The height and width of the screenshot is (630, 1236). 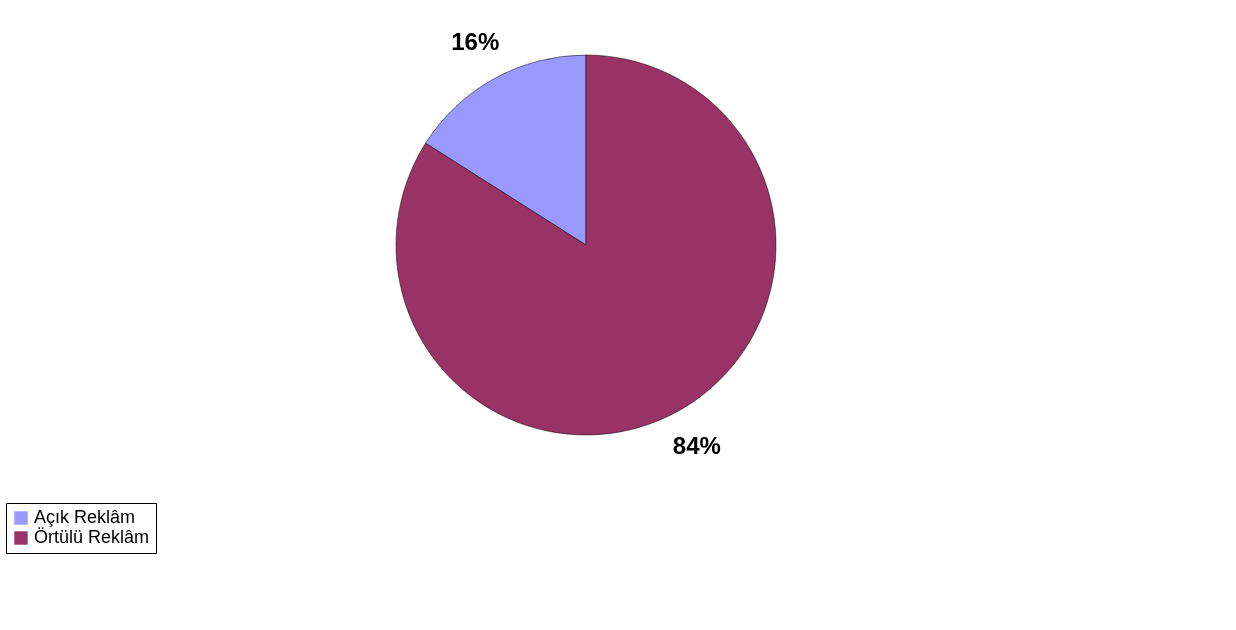 What do you see at coordinates (85, 517) in the screenshot?
I see `legend-label: Açık Reklâm` at bounding box center [85, 517].